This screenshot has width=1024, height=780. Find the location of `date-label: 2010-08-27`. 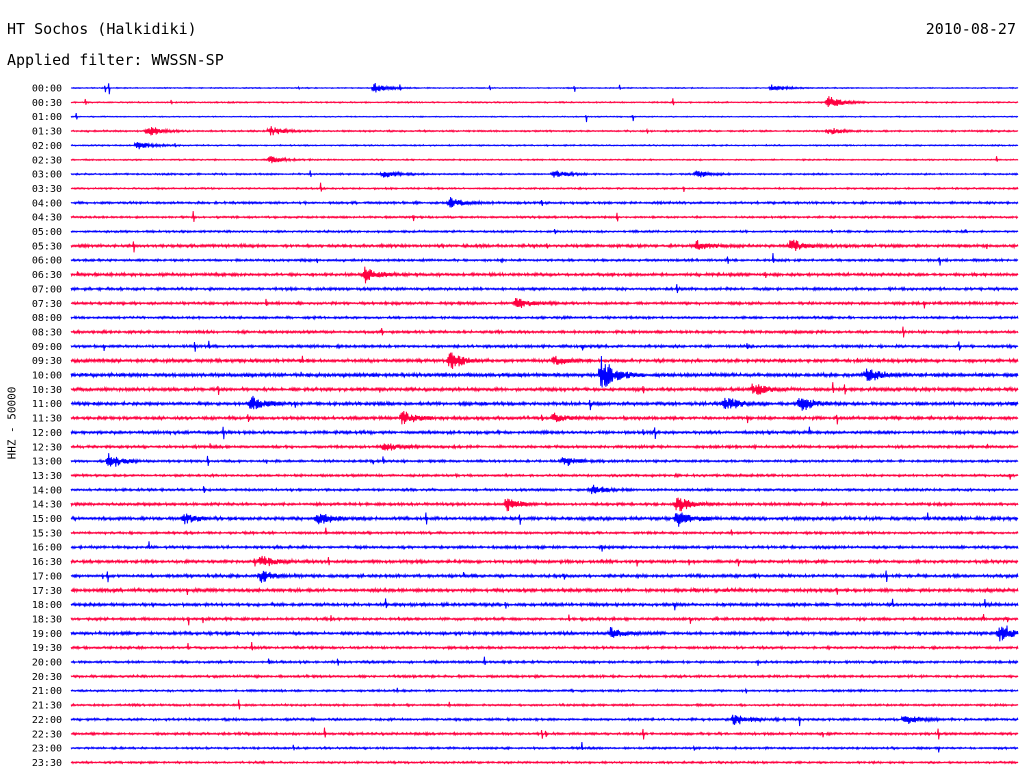

date-label: 2010-08-27 is located at coordinates (970, 29).